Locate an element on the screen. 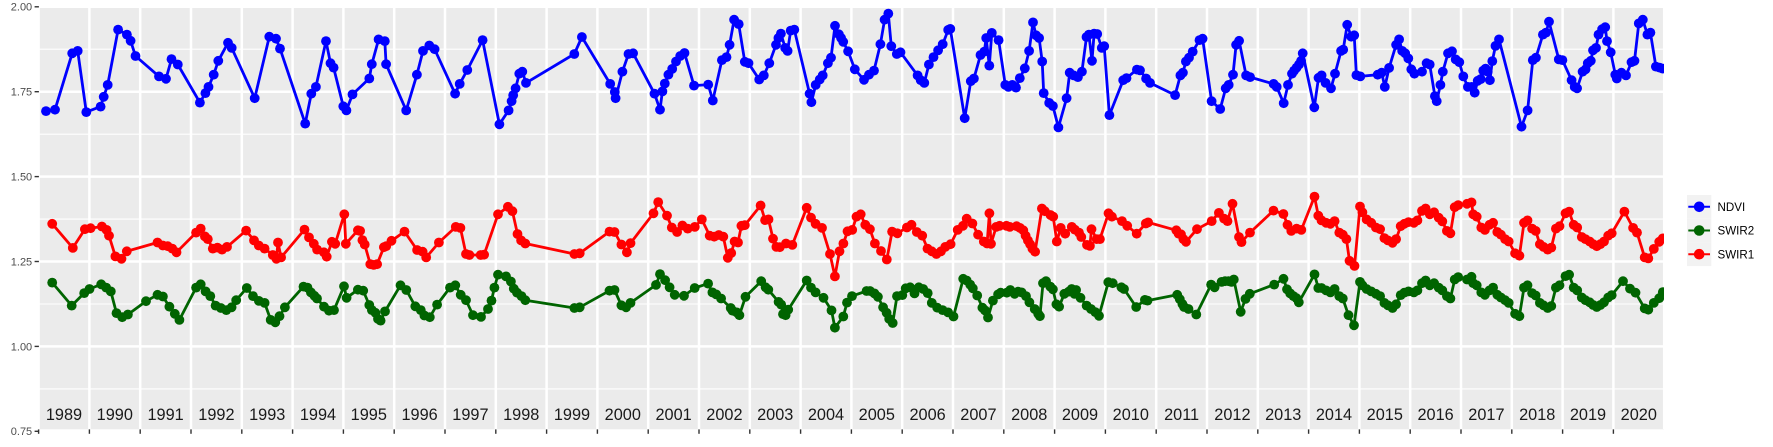 The width and height of the screenshot is (1773, 447). svg-text: 2008 is located at coordinates (1029, 415).